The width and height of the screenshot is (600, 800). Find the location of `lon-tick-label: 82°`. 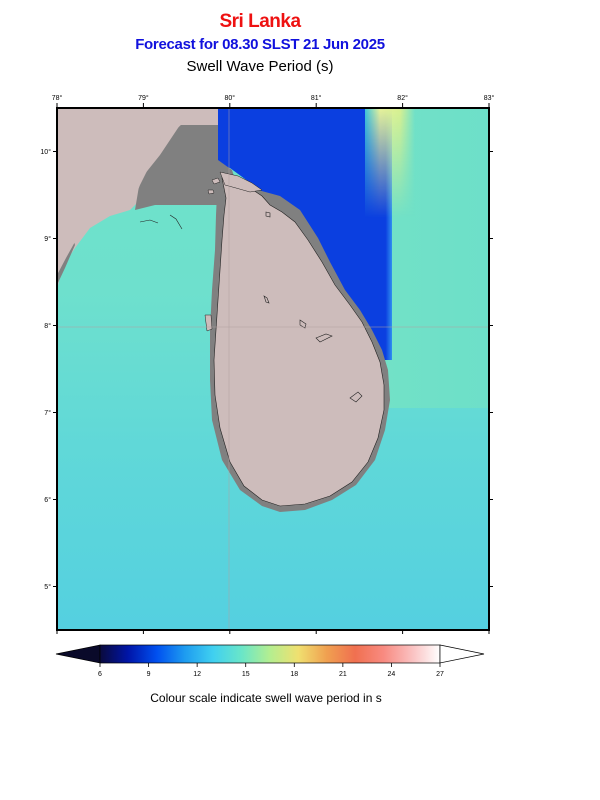

lon-tick-label: 82° is located at coordinates (402, 98).